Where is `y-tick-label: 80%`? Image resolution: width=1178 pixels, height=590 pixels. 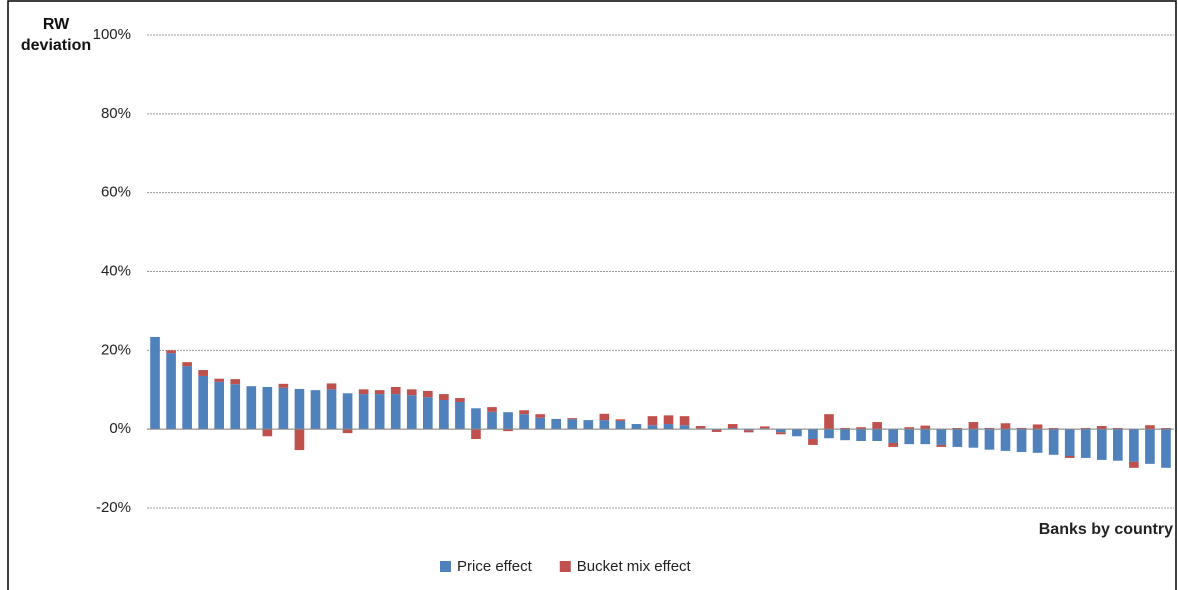
y-tick-label: 80% is located at coordinates (116, 113).